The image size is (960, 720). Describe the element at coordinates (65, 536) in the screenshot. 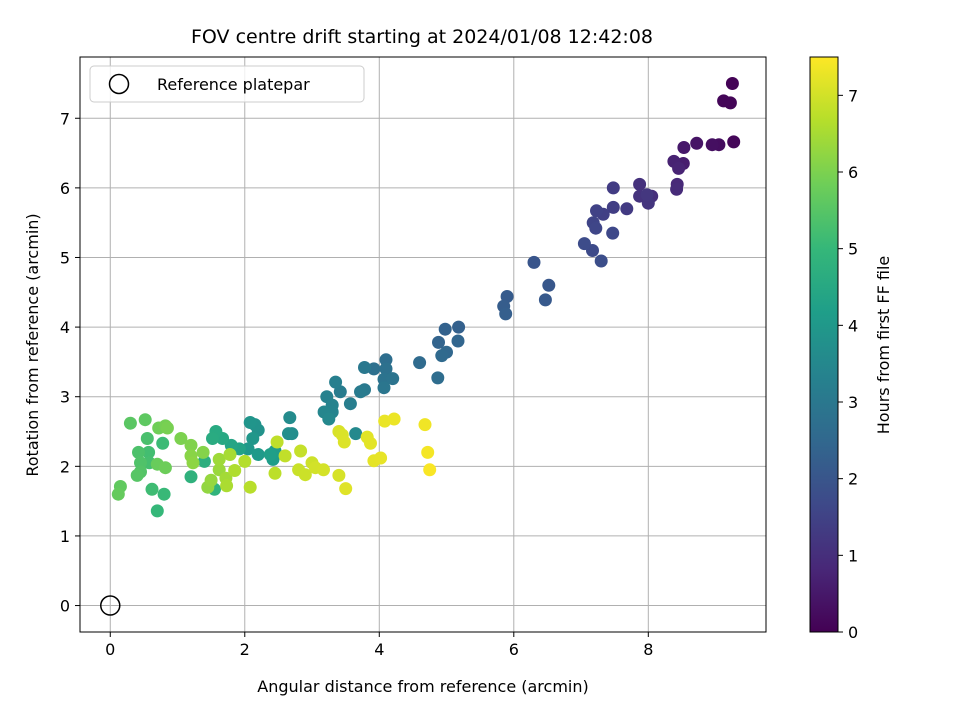

I see `y-tick-label: 1` at that location.